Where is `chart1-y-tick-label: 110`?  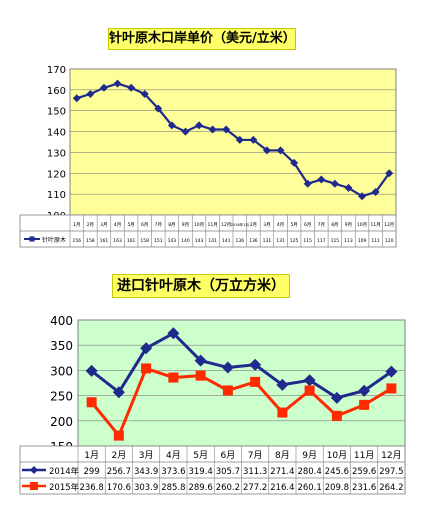
chart1-y-tick-label: 110 is located at coordinates (56, 195).